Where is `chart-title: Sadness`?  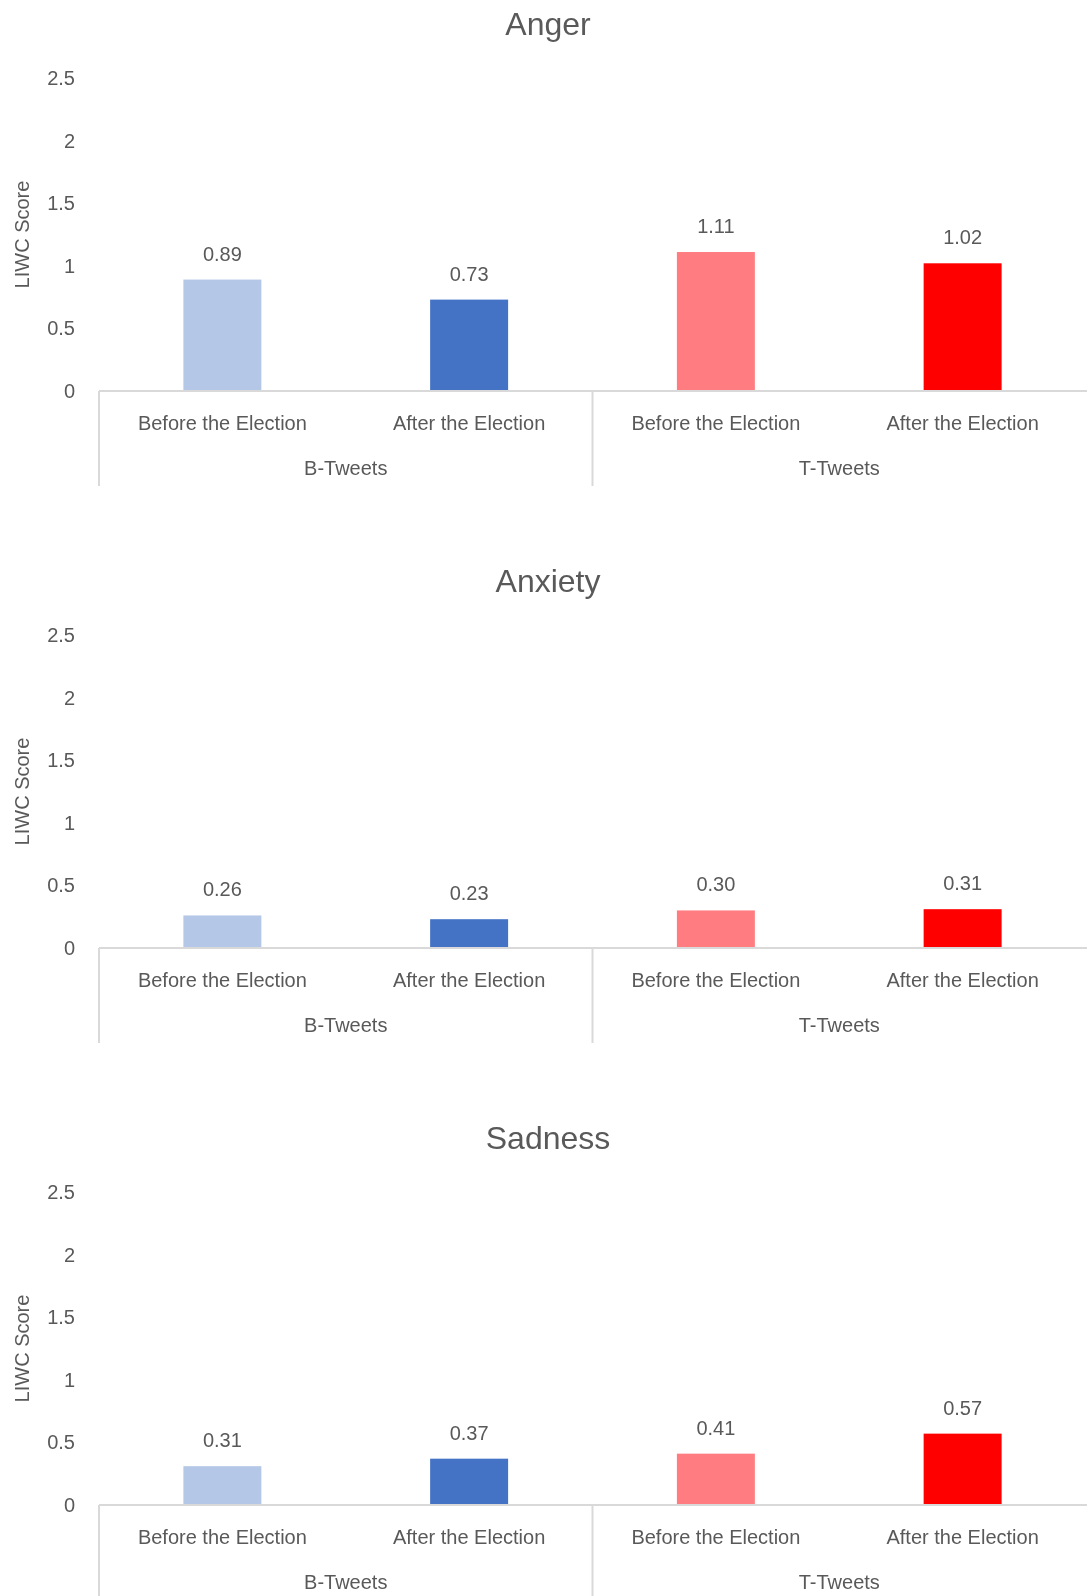
chart-title: Sadness is located at coordinates (548, 1138).